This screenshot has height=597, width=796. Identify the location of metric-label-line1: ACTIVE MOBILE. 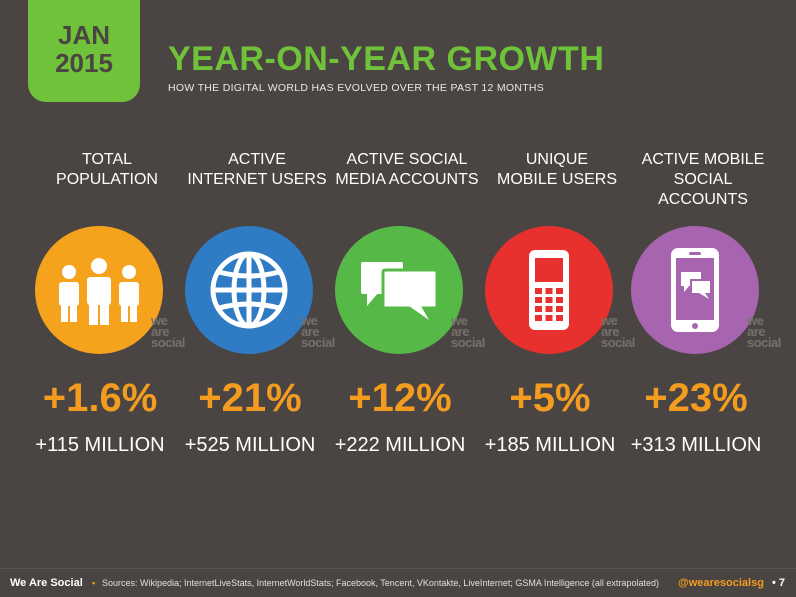
(703, 159).